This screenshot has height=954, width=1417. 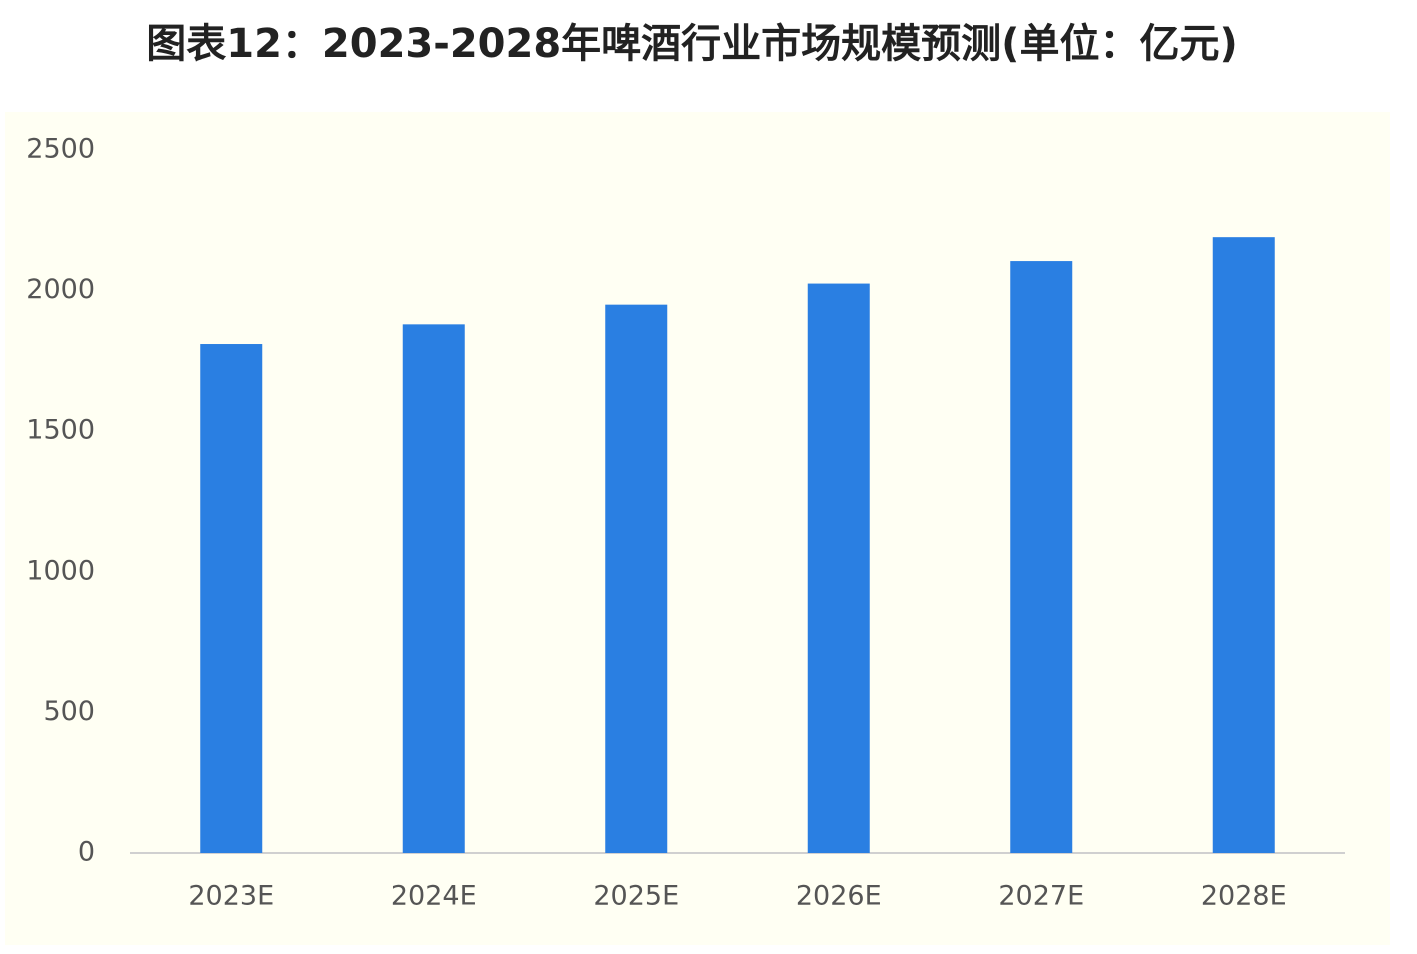 I want to click on y-tick-label: 2000, so click(x=60, y=289).